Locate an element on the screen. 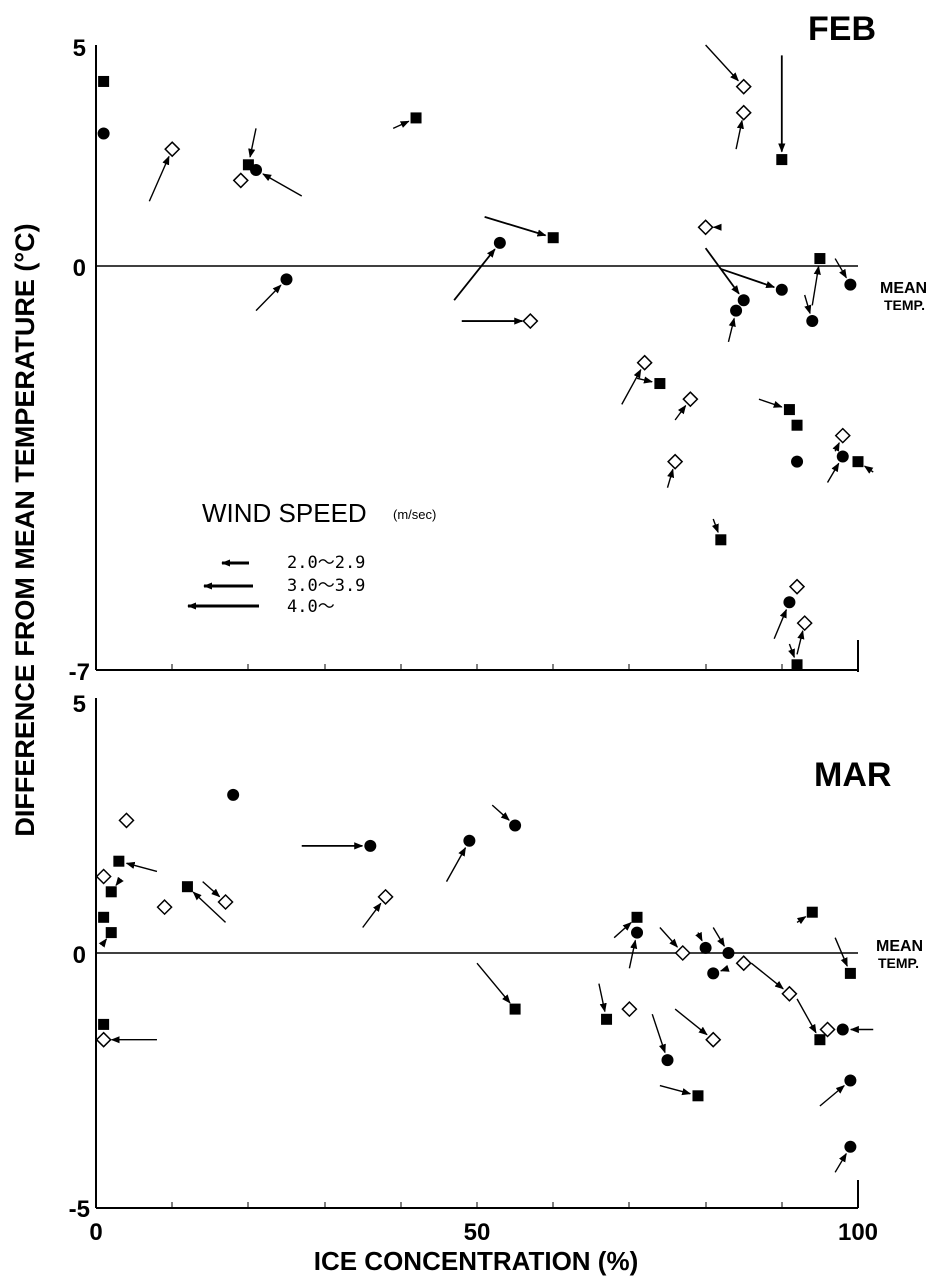 The image size is (949, 1278). legend-range-1: 2.0〜2.9 is located at coordinates (326, 563).